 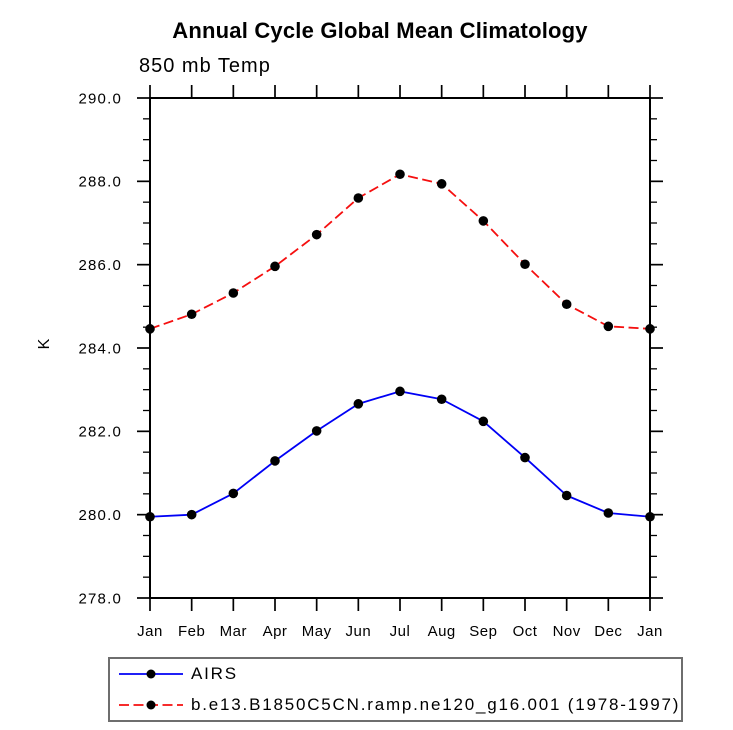 I want to click on x-tick-label: Feb, so click(x=191, y=631).